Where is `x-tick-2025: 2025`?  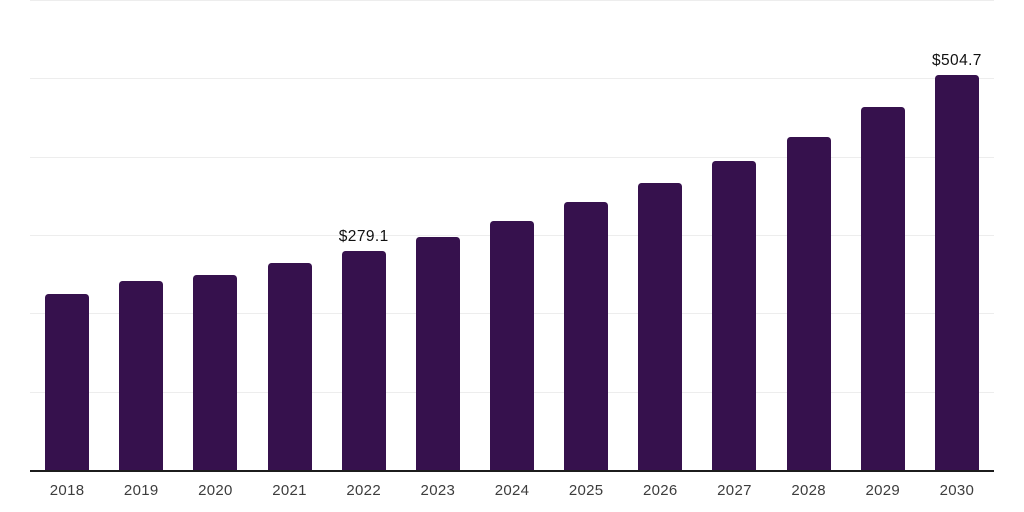 x-tick-2025: 2025 is located at coordinates (586, 490).